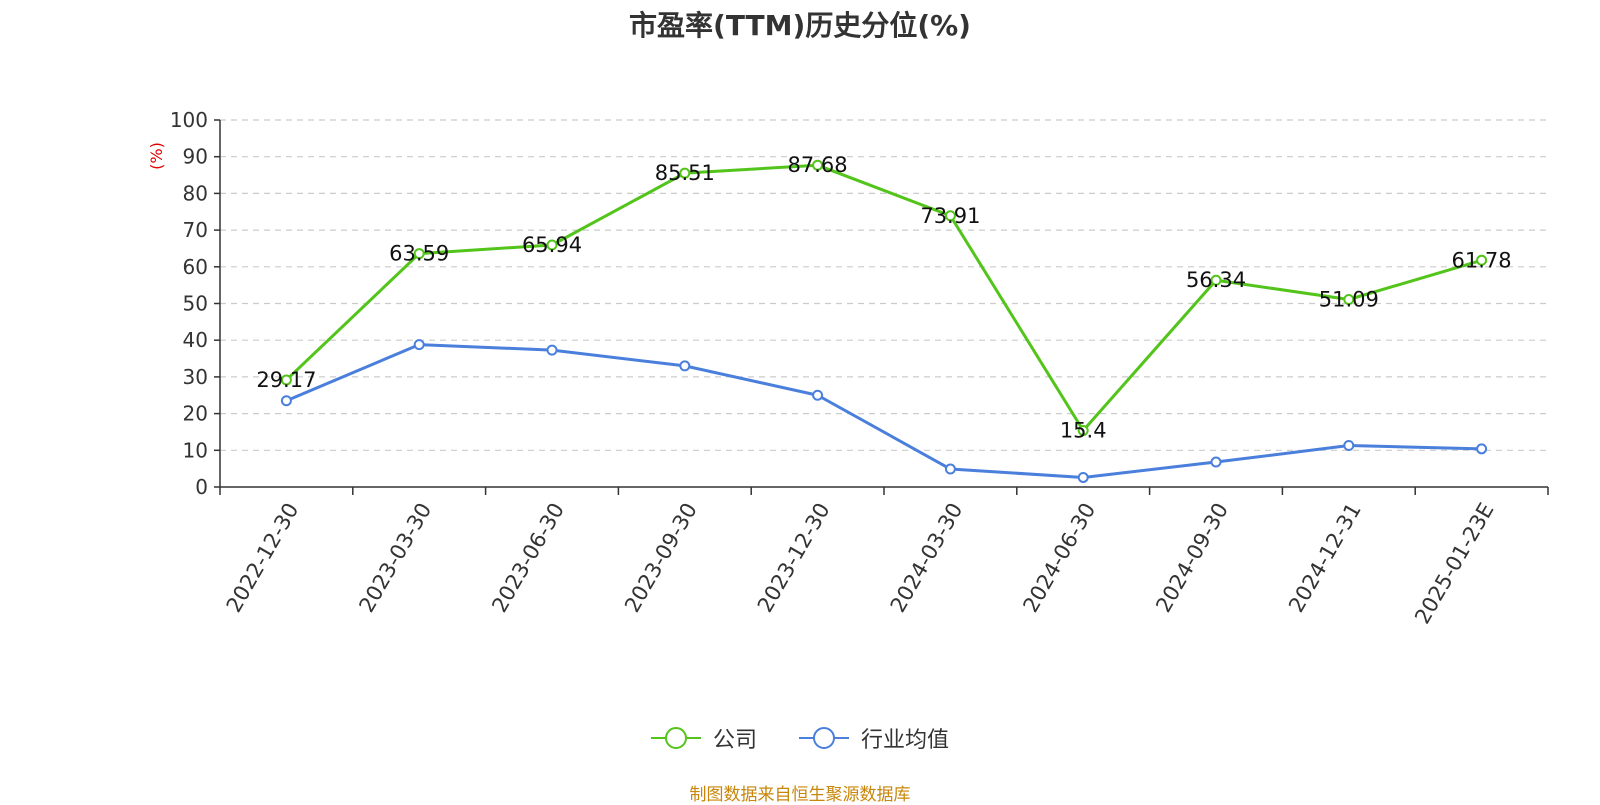  What do you see at coordinates (800, 795) in the screenshot?
I see `source-note: 制图数据来自恒生聚源数据库` at bounding box center [800, 795].